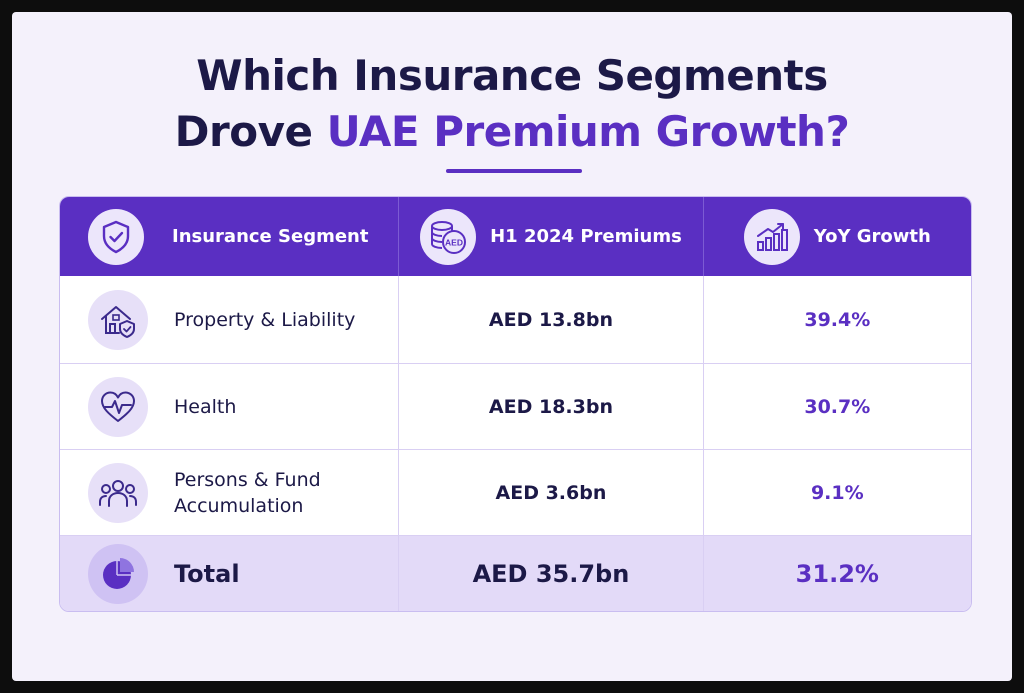 The width and height of the screenshot is (1024, 693). I want to click on segment-cell: Persons & Fund Accumulation, so click(229, 493).